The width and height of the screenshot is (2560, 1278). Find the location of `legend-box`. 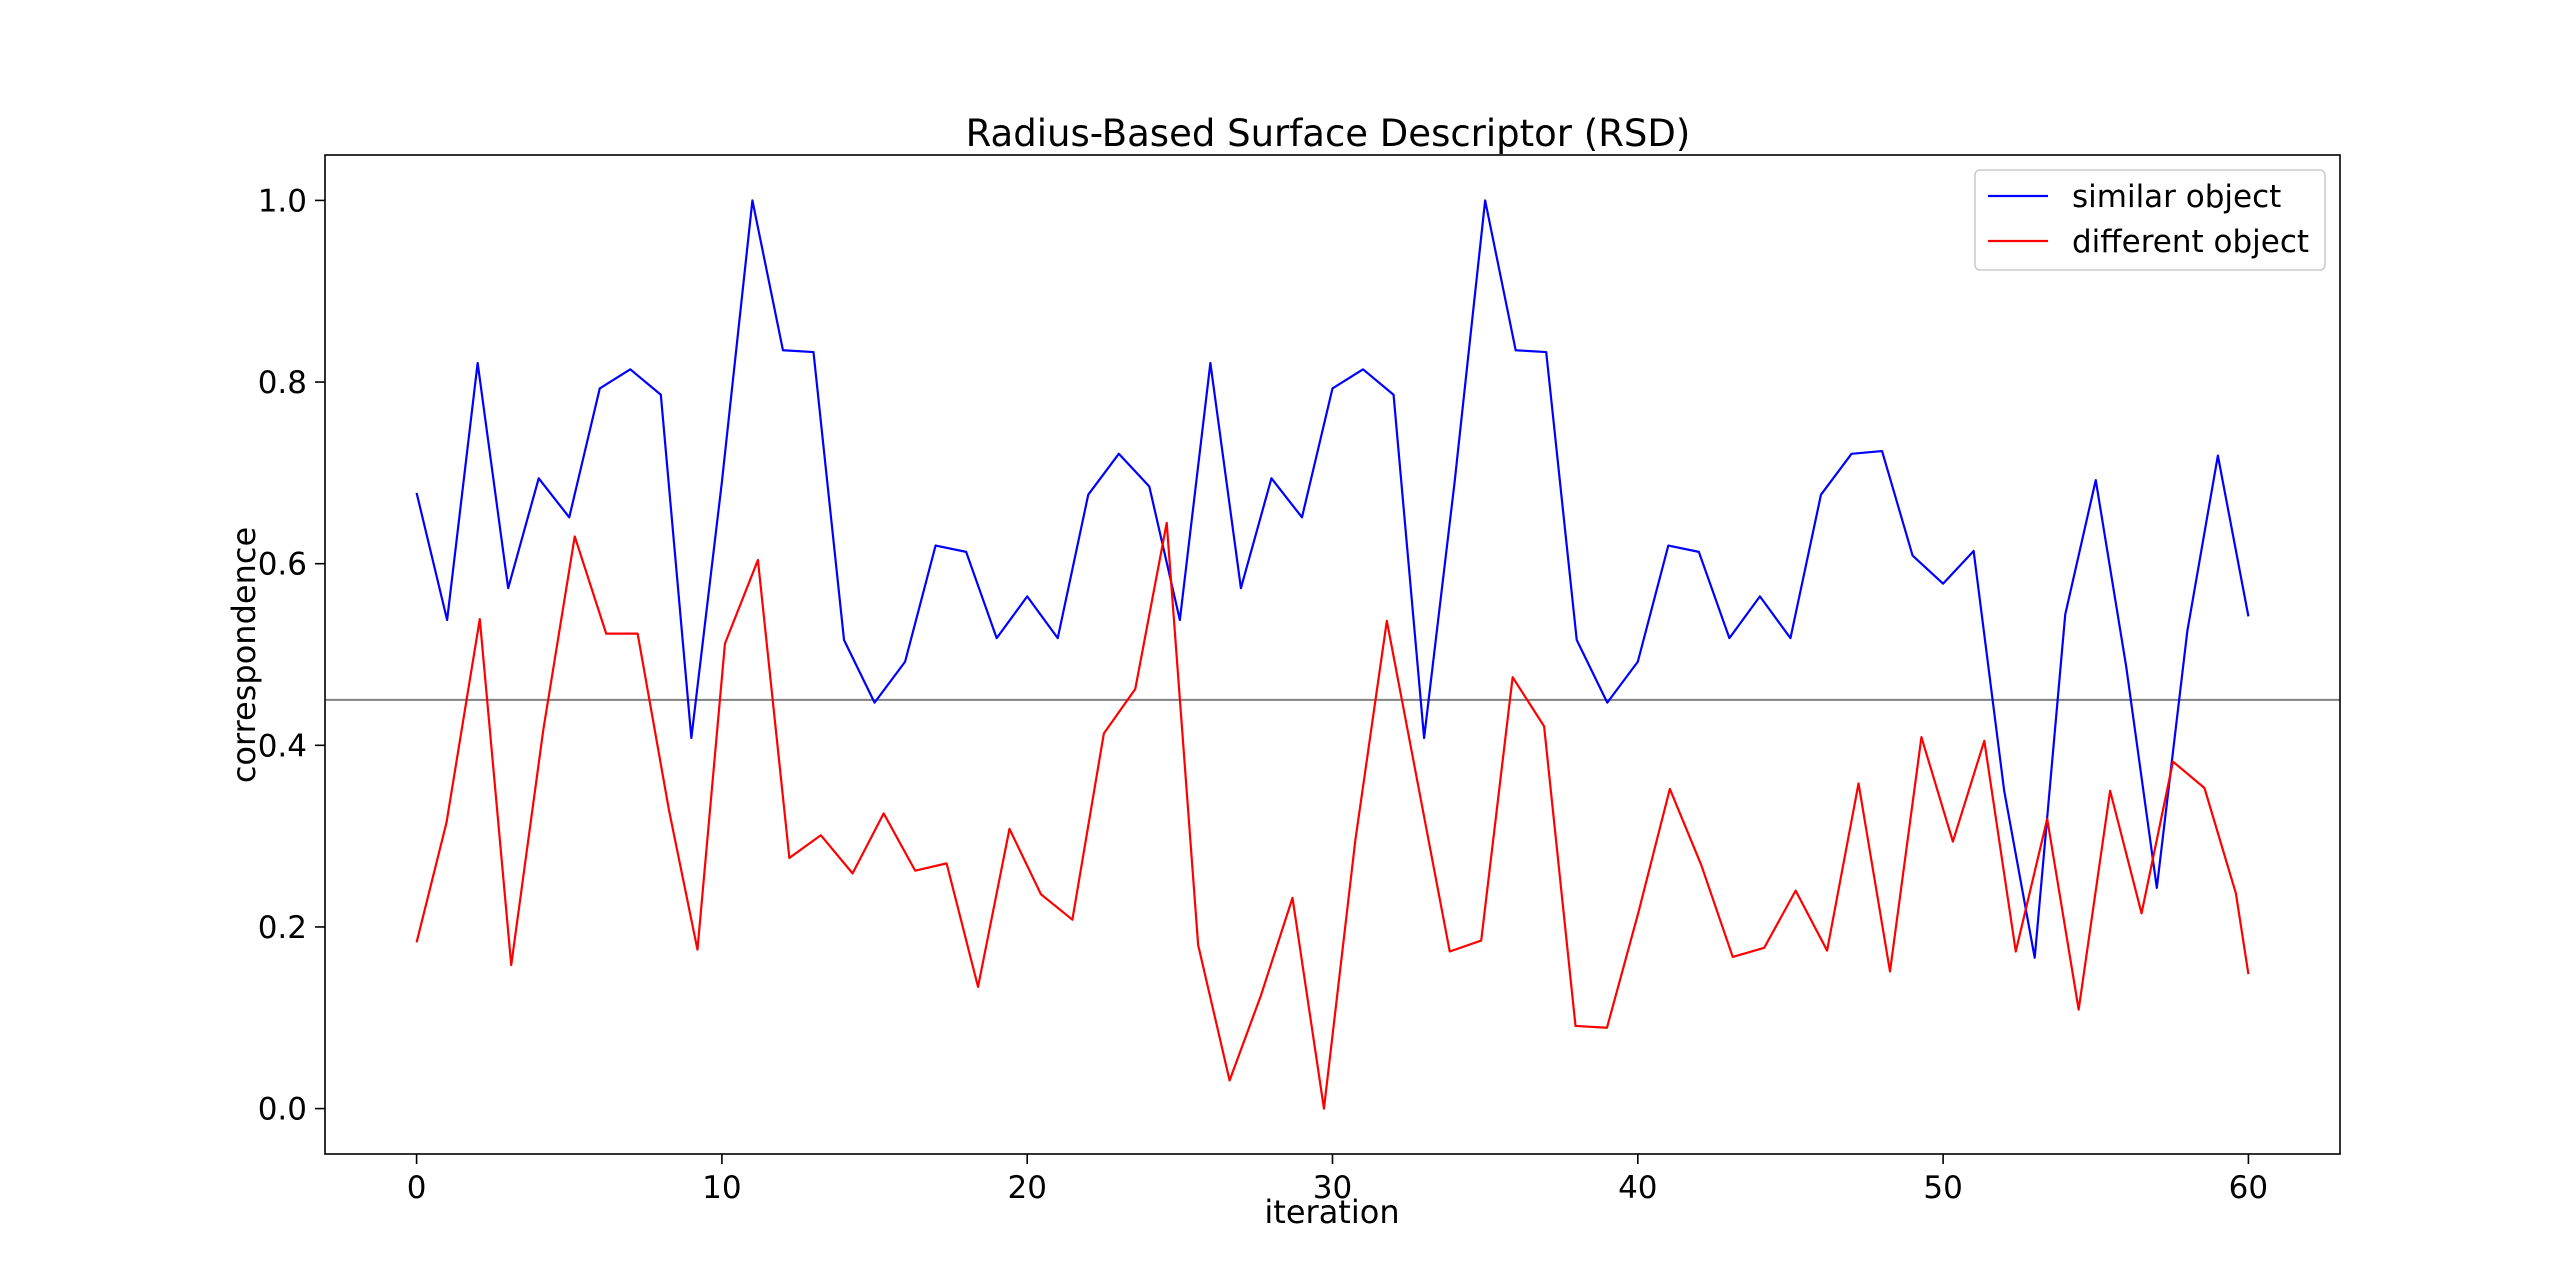

legend-box is located at coordinates (2150, 220).